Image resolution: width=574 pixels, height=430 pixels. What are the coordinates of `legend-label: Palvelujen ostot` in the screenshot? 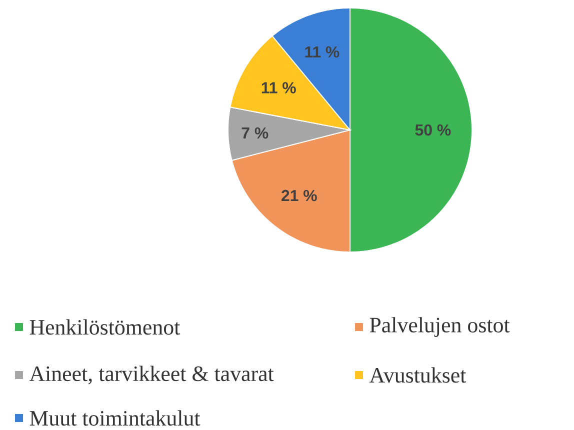 It's located at (440, 327).